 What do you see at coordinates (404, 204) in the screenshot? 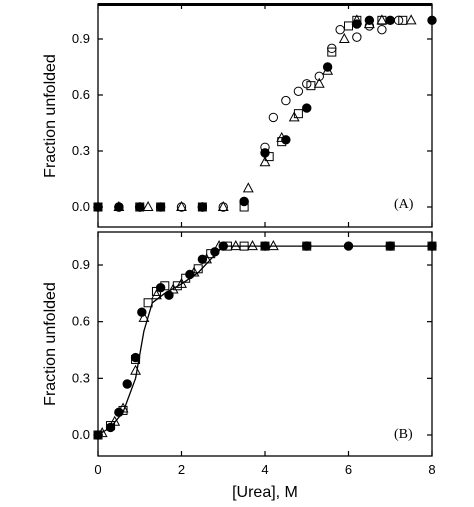
I see `panel-label: (A)` at bounding box center [404, 204].